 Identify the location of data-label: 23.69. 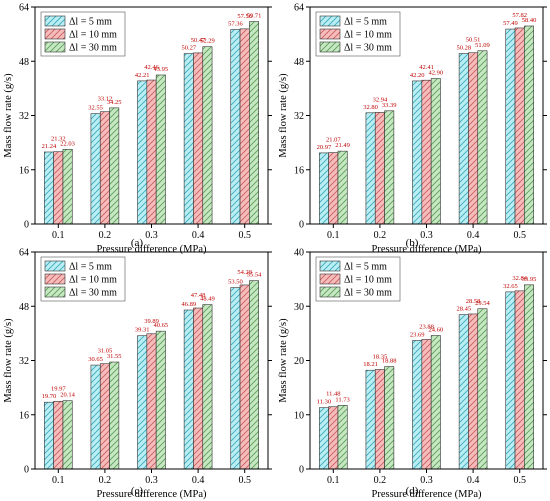
(417, 334).